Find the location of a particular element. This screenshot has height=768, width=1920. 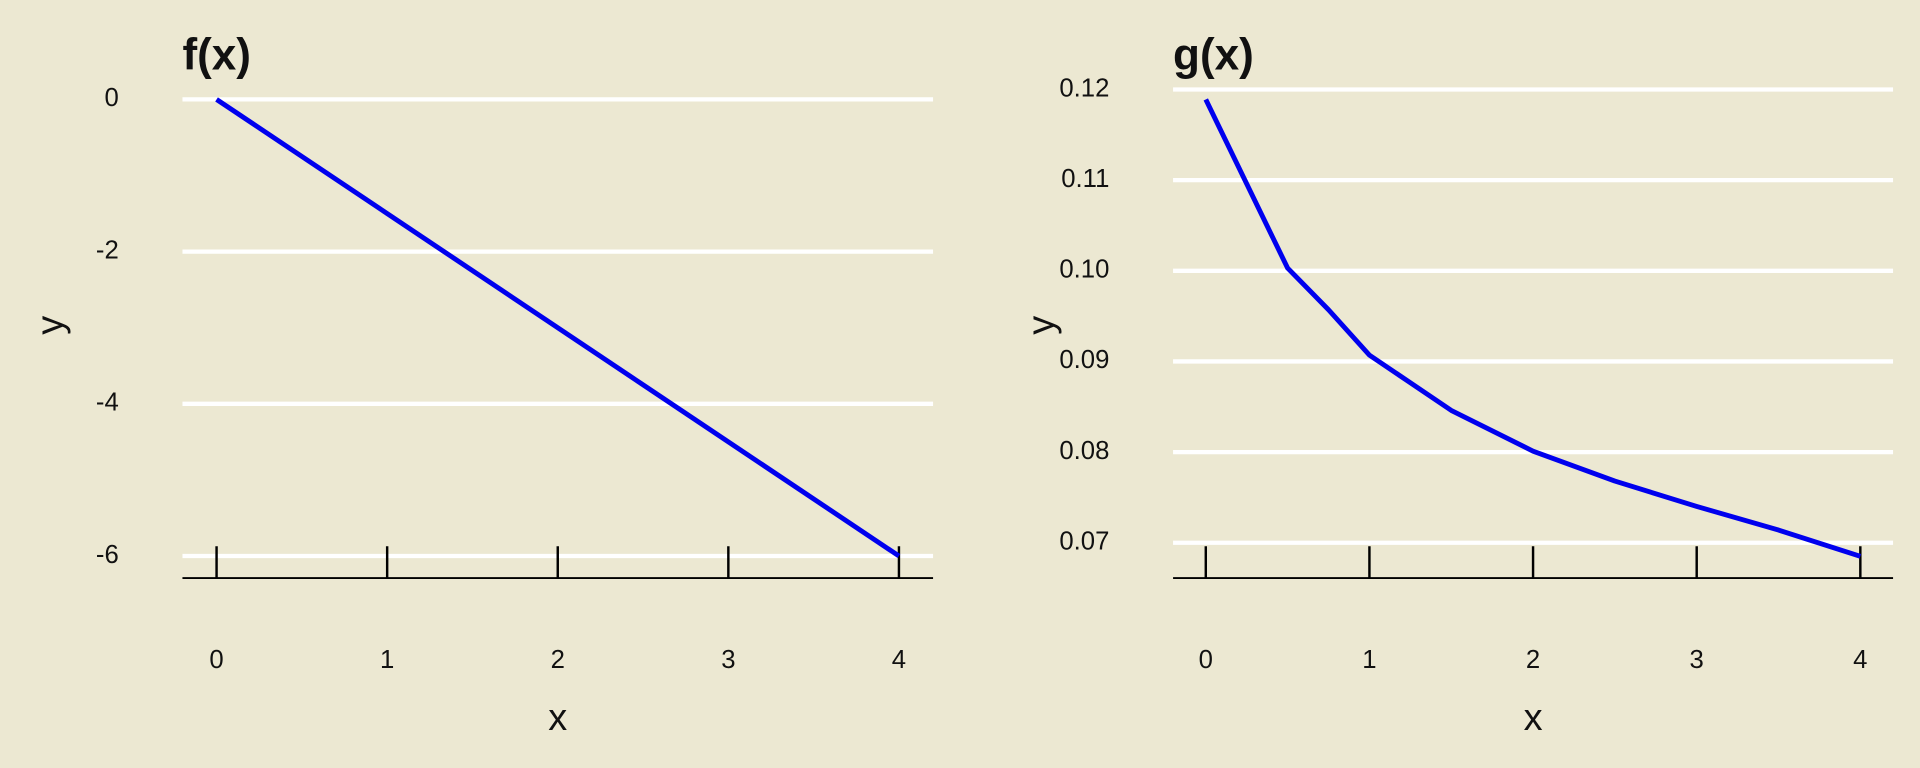

y-tick-label: 0.11 is located at coordinates (1085, 179).